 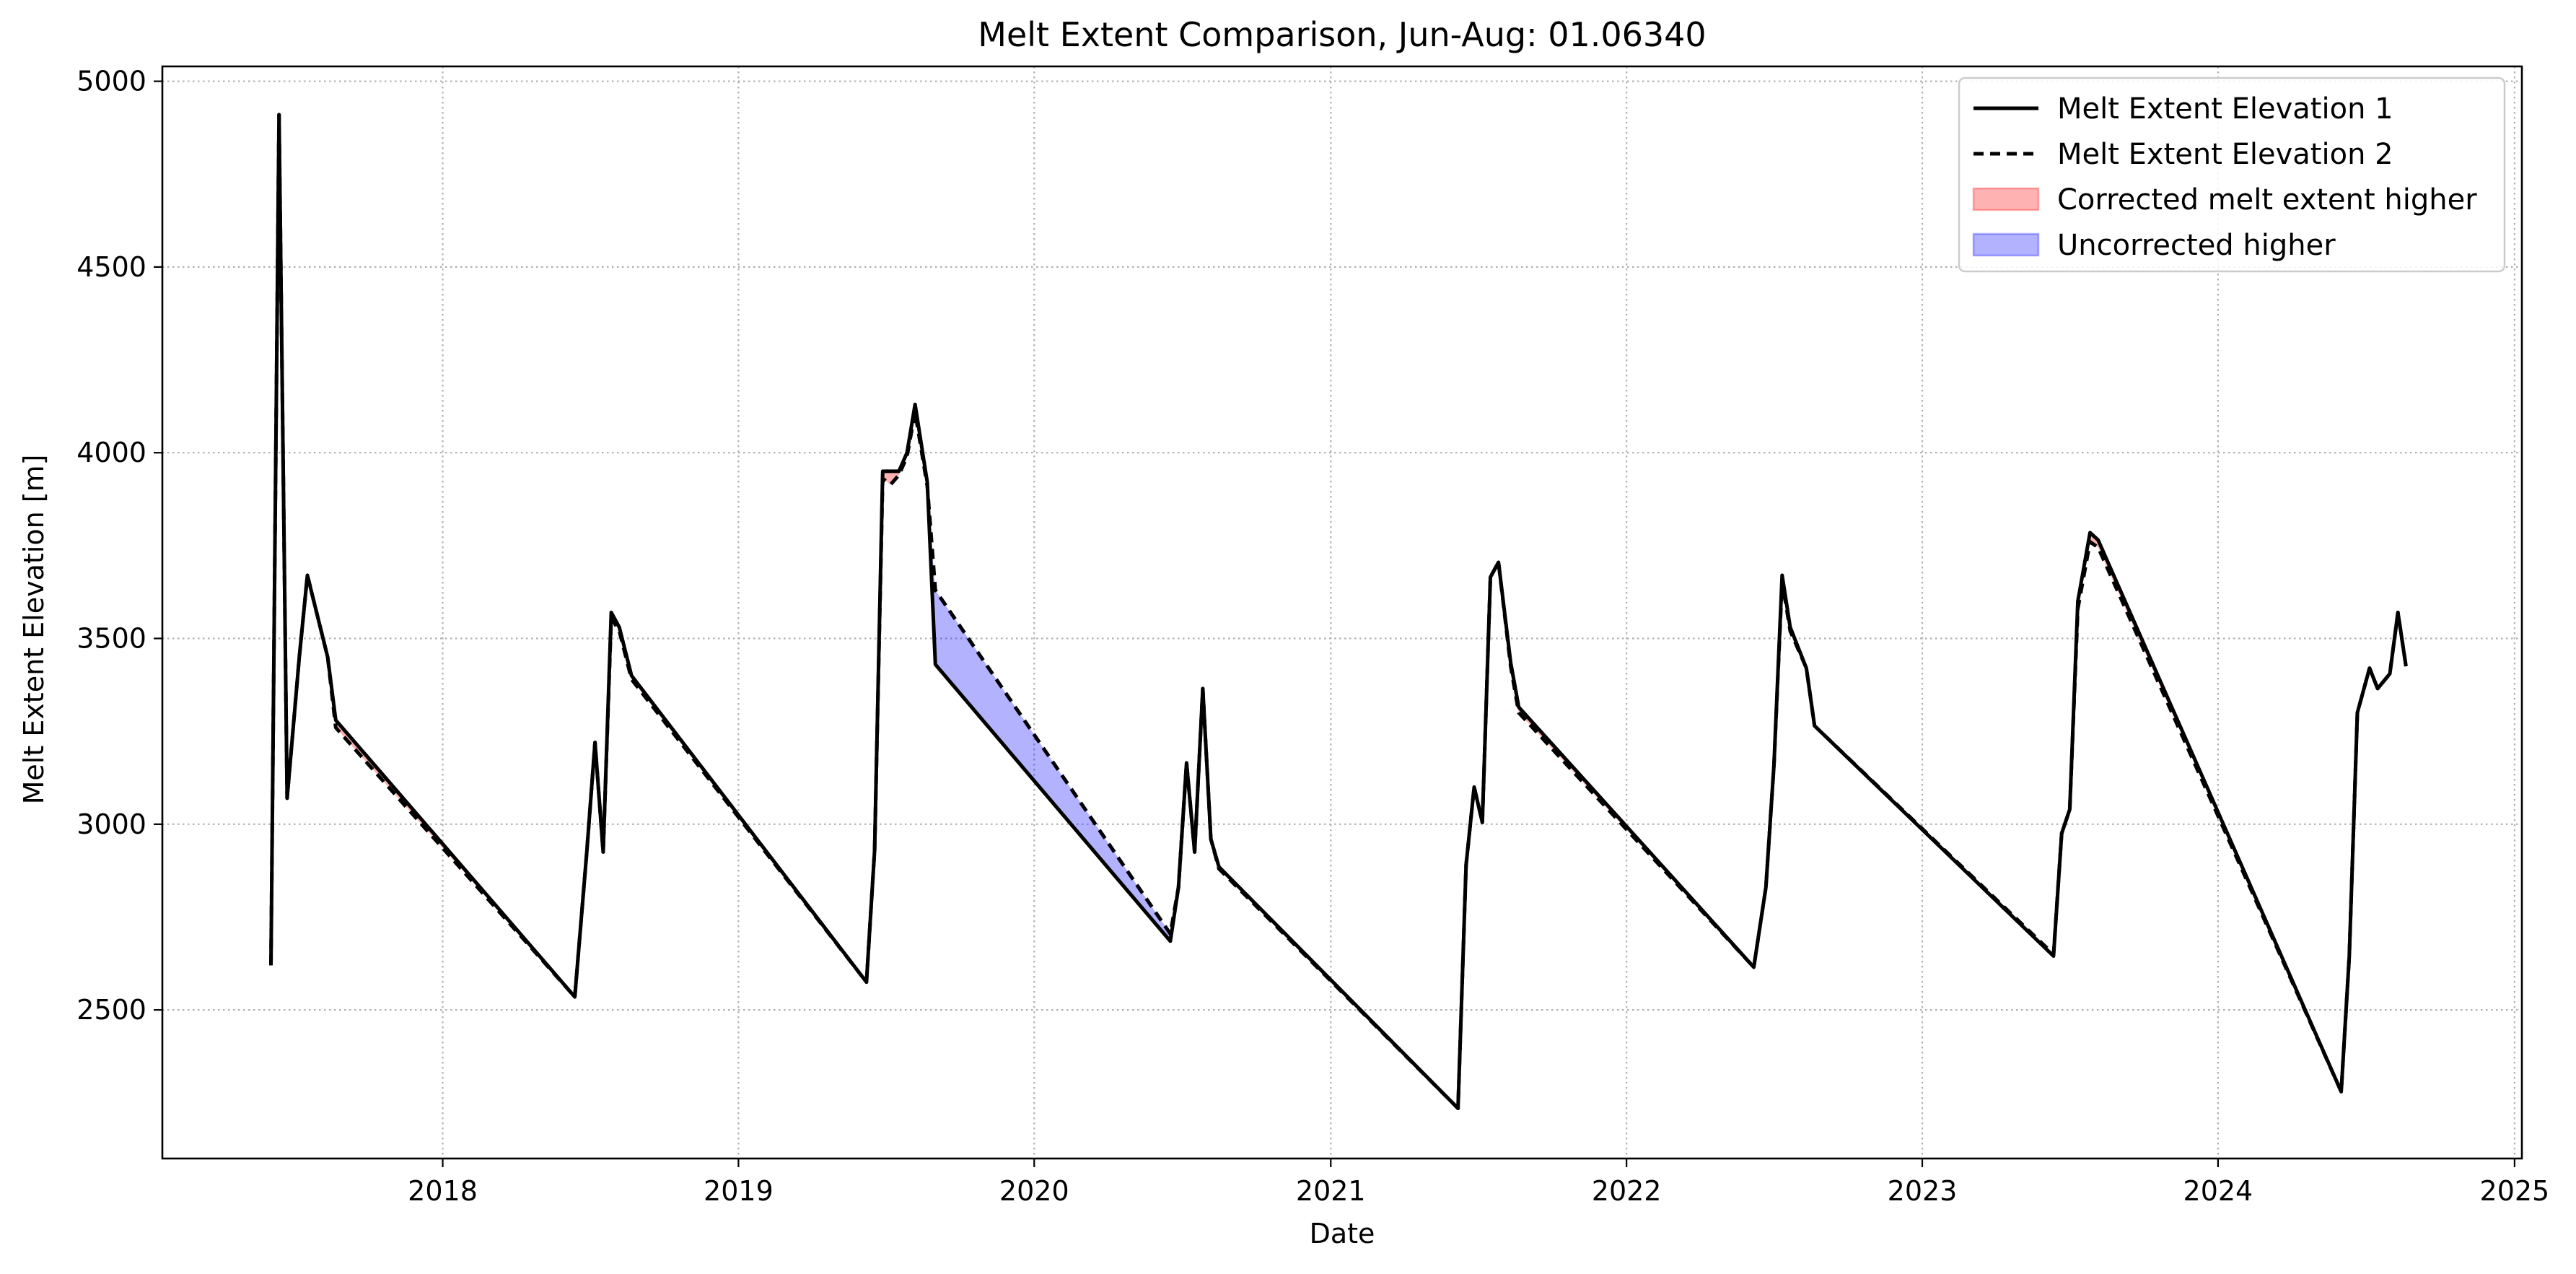 I want to click on y-tick-label: 3500, so click(x=111, y=639).